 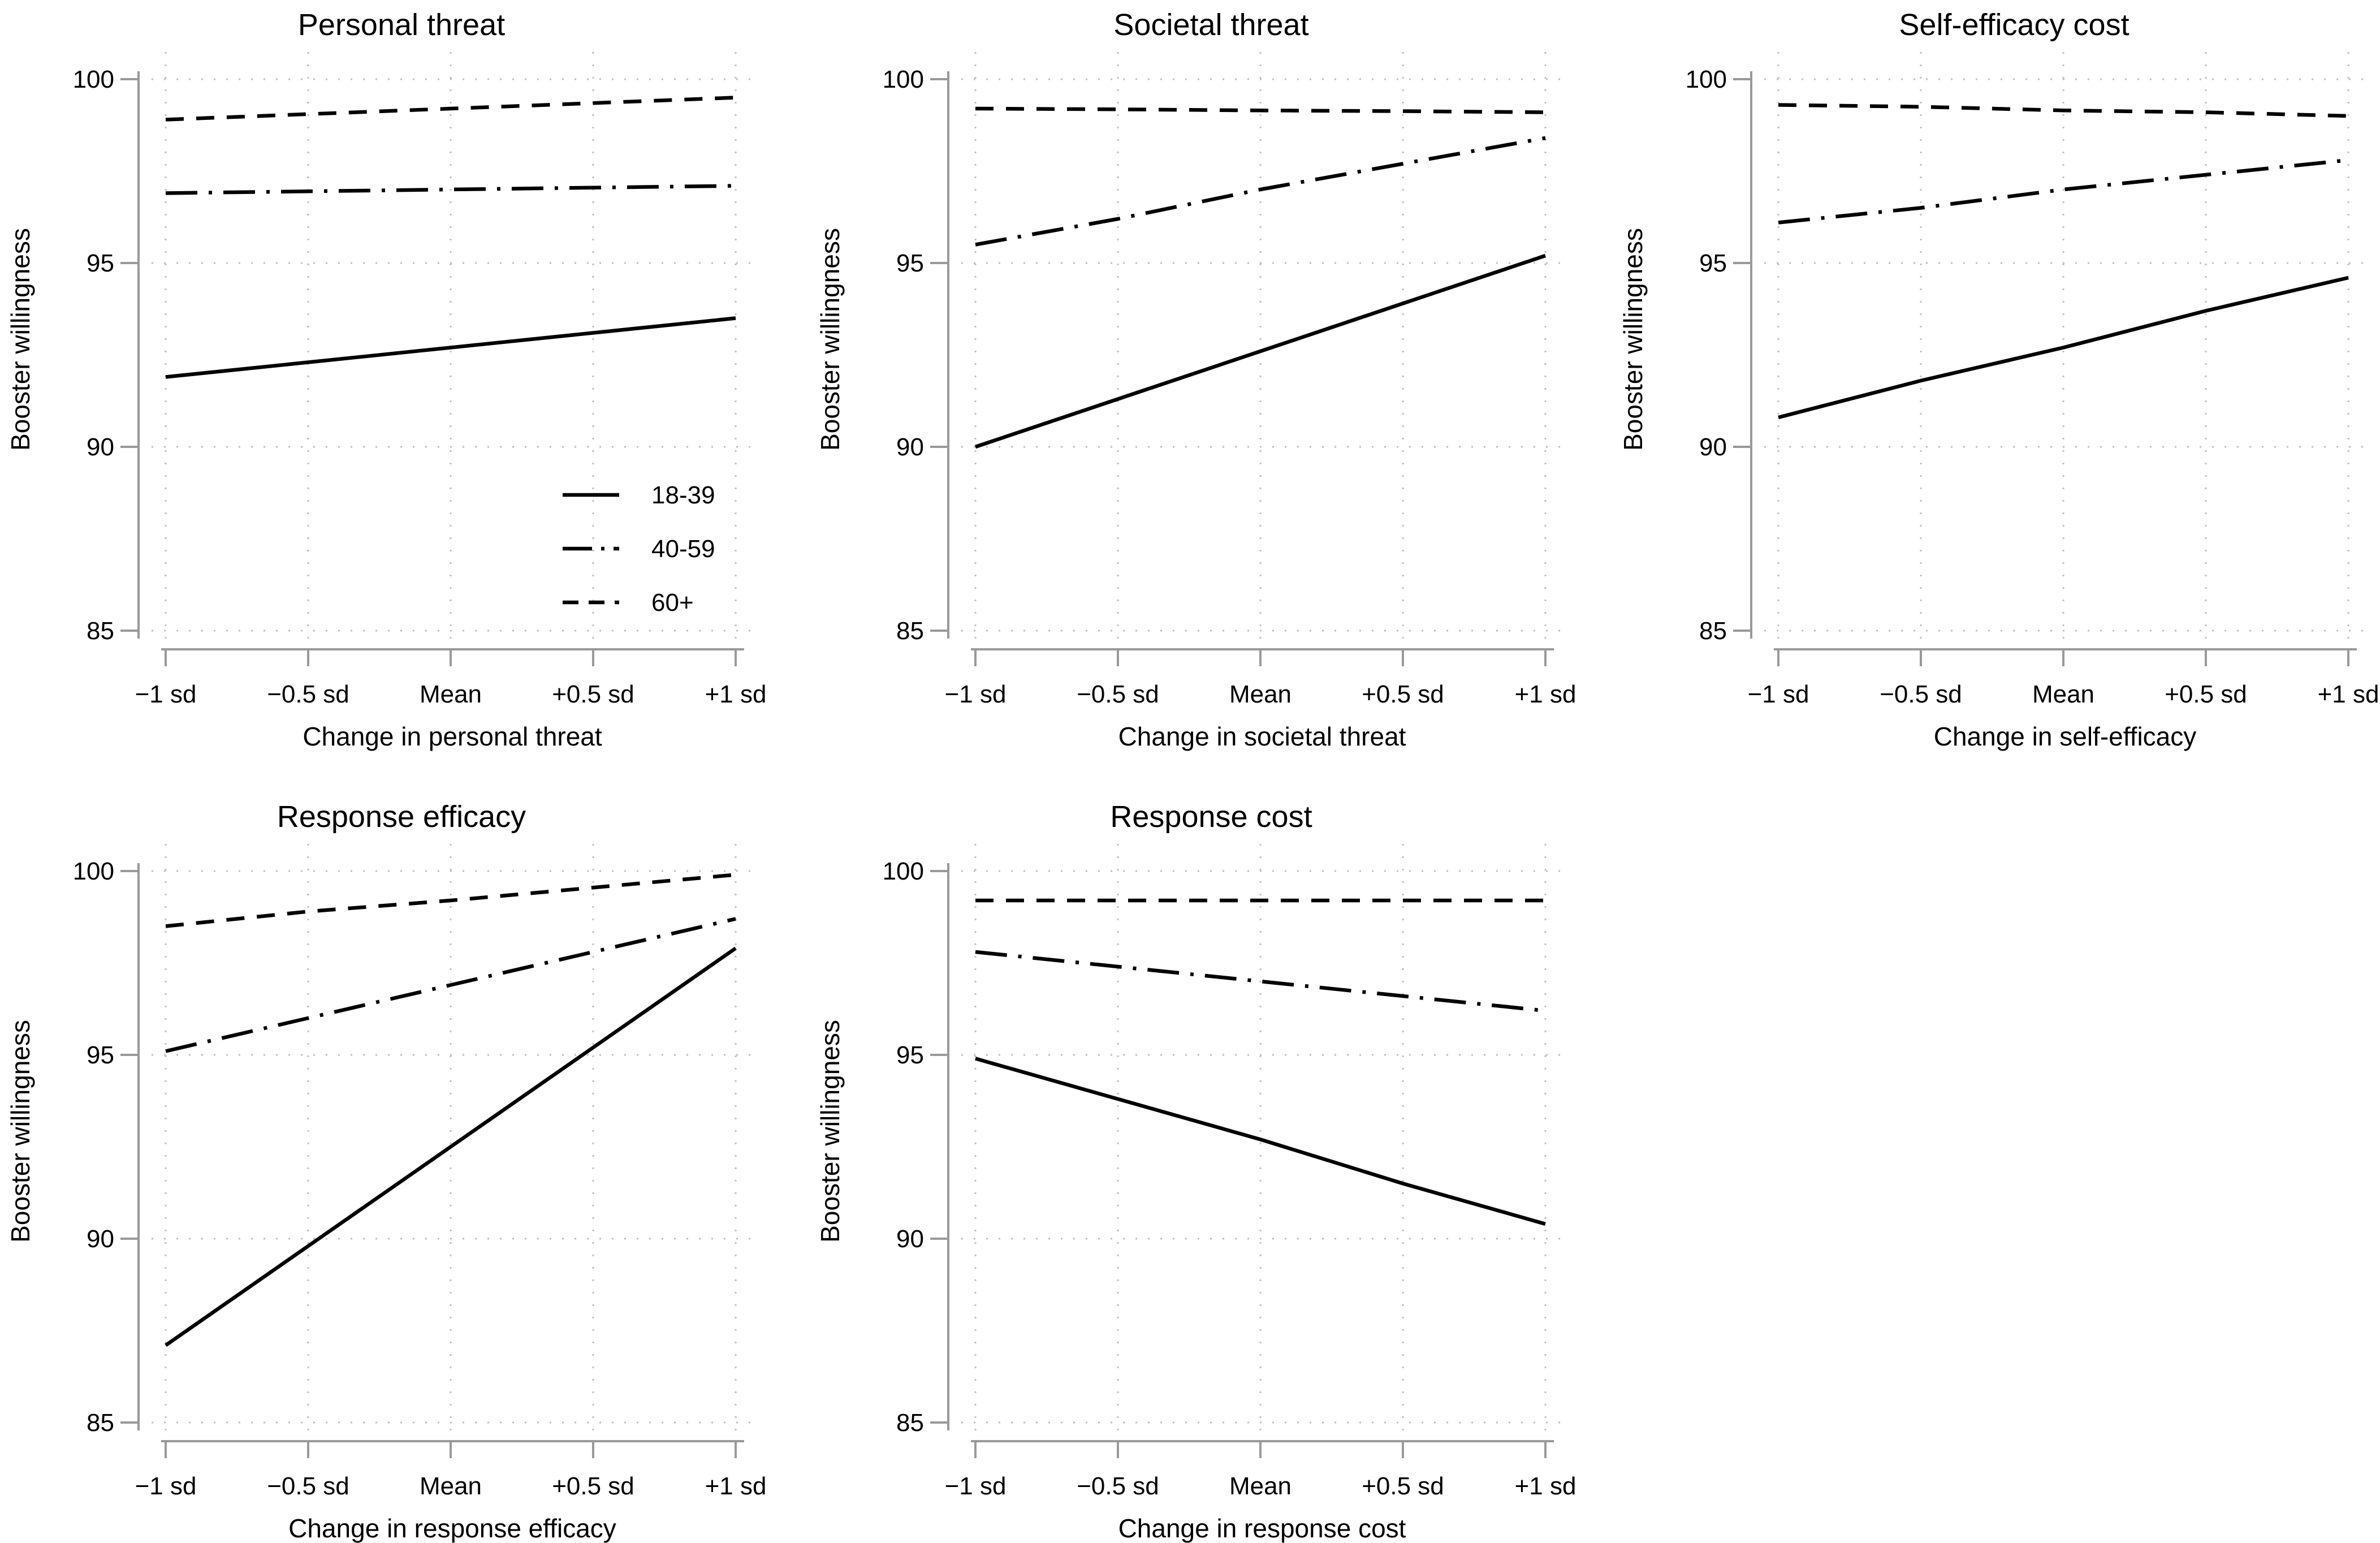 What do you see at coordinates (1262, 736) in the screenshot?
I see `x-axis-label: Change in societal threat` at bounding box center [1262, 736].